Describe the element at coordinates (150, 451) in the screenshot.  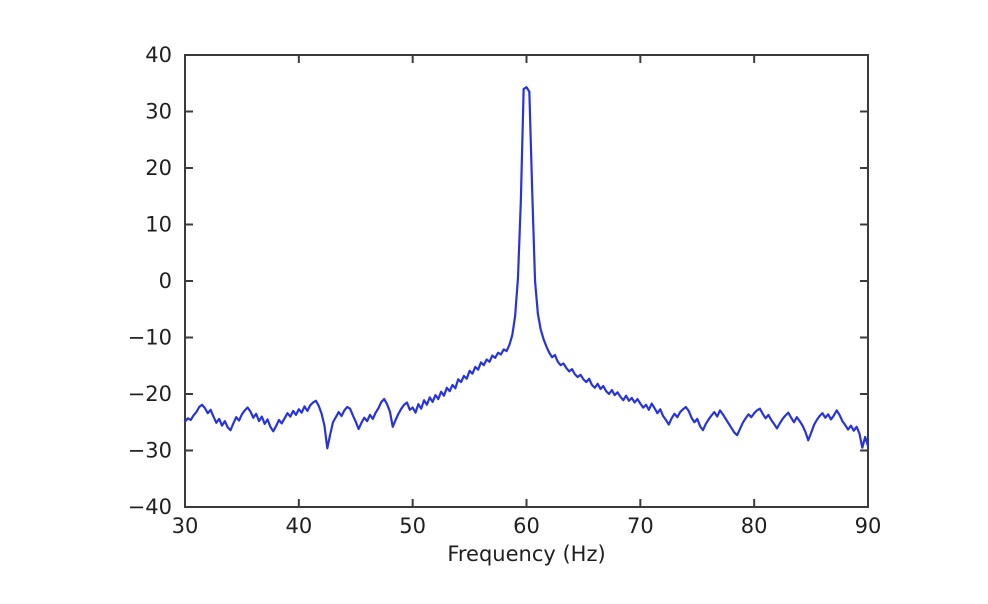
I see `y-tick-label: −30` at that location.